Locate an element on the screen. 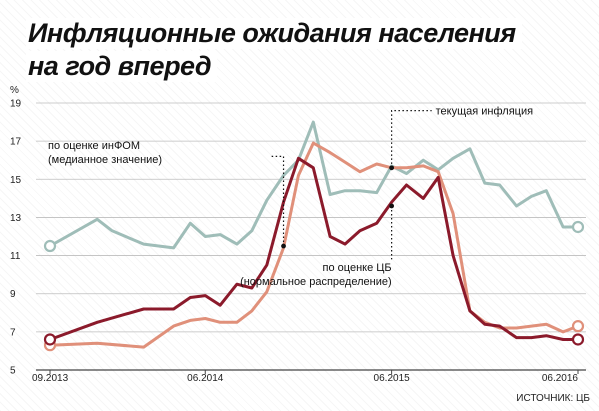  y-tick-label: 13 is located at coordinates (16, 218).